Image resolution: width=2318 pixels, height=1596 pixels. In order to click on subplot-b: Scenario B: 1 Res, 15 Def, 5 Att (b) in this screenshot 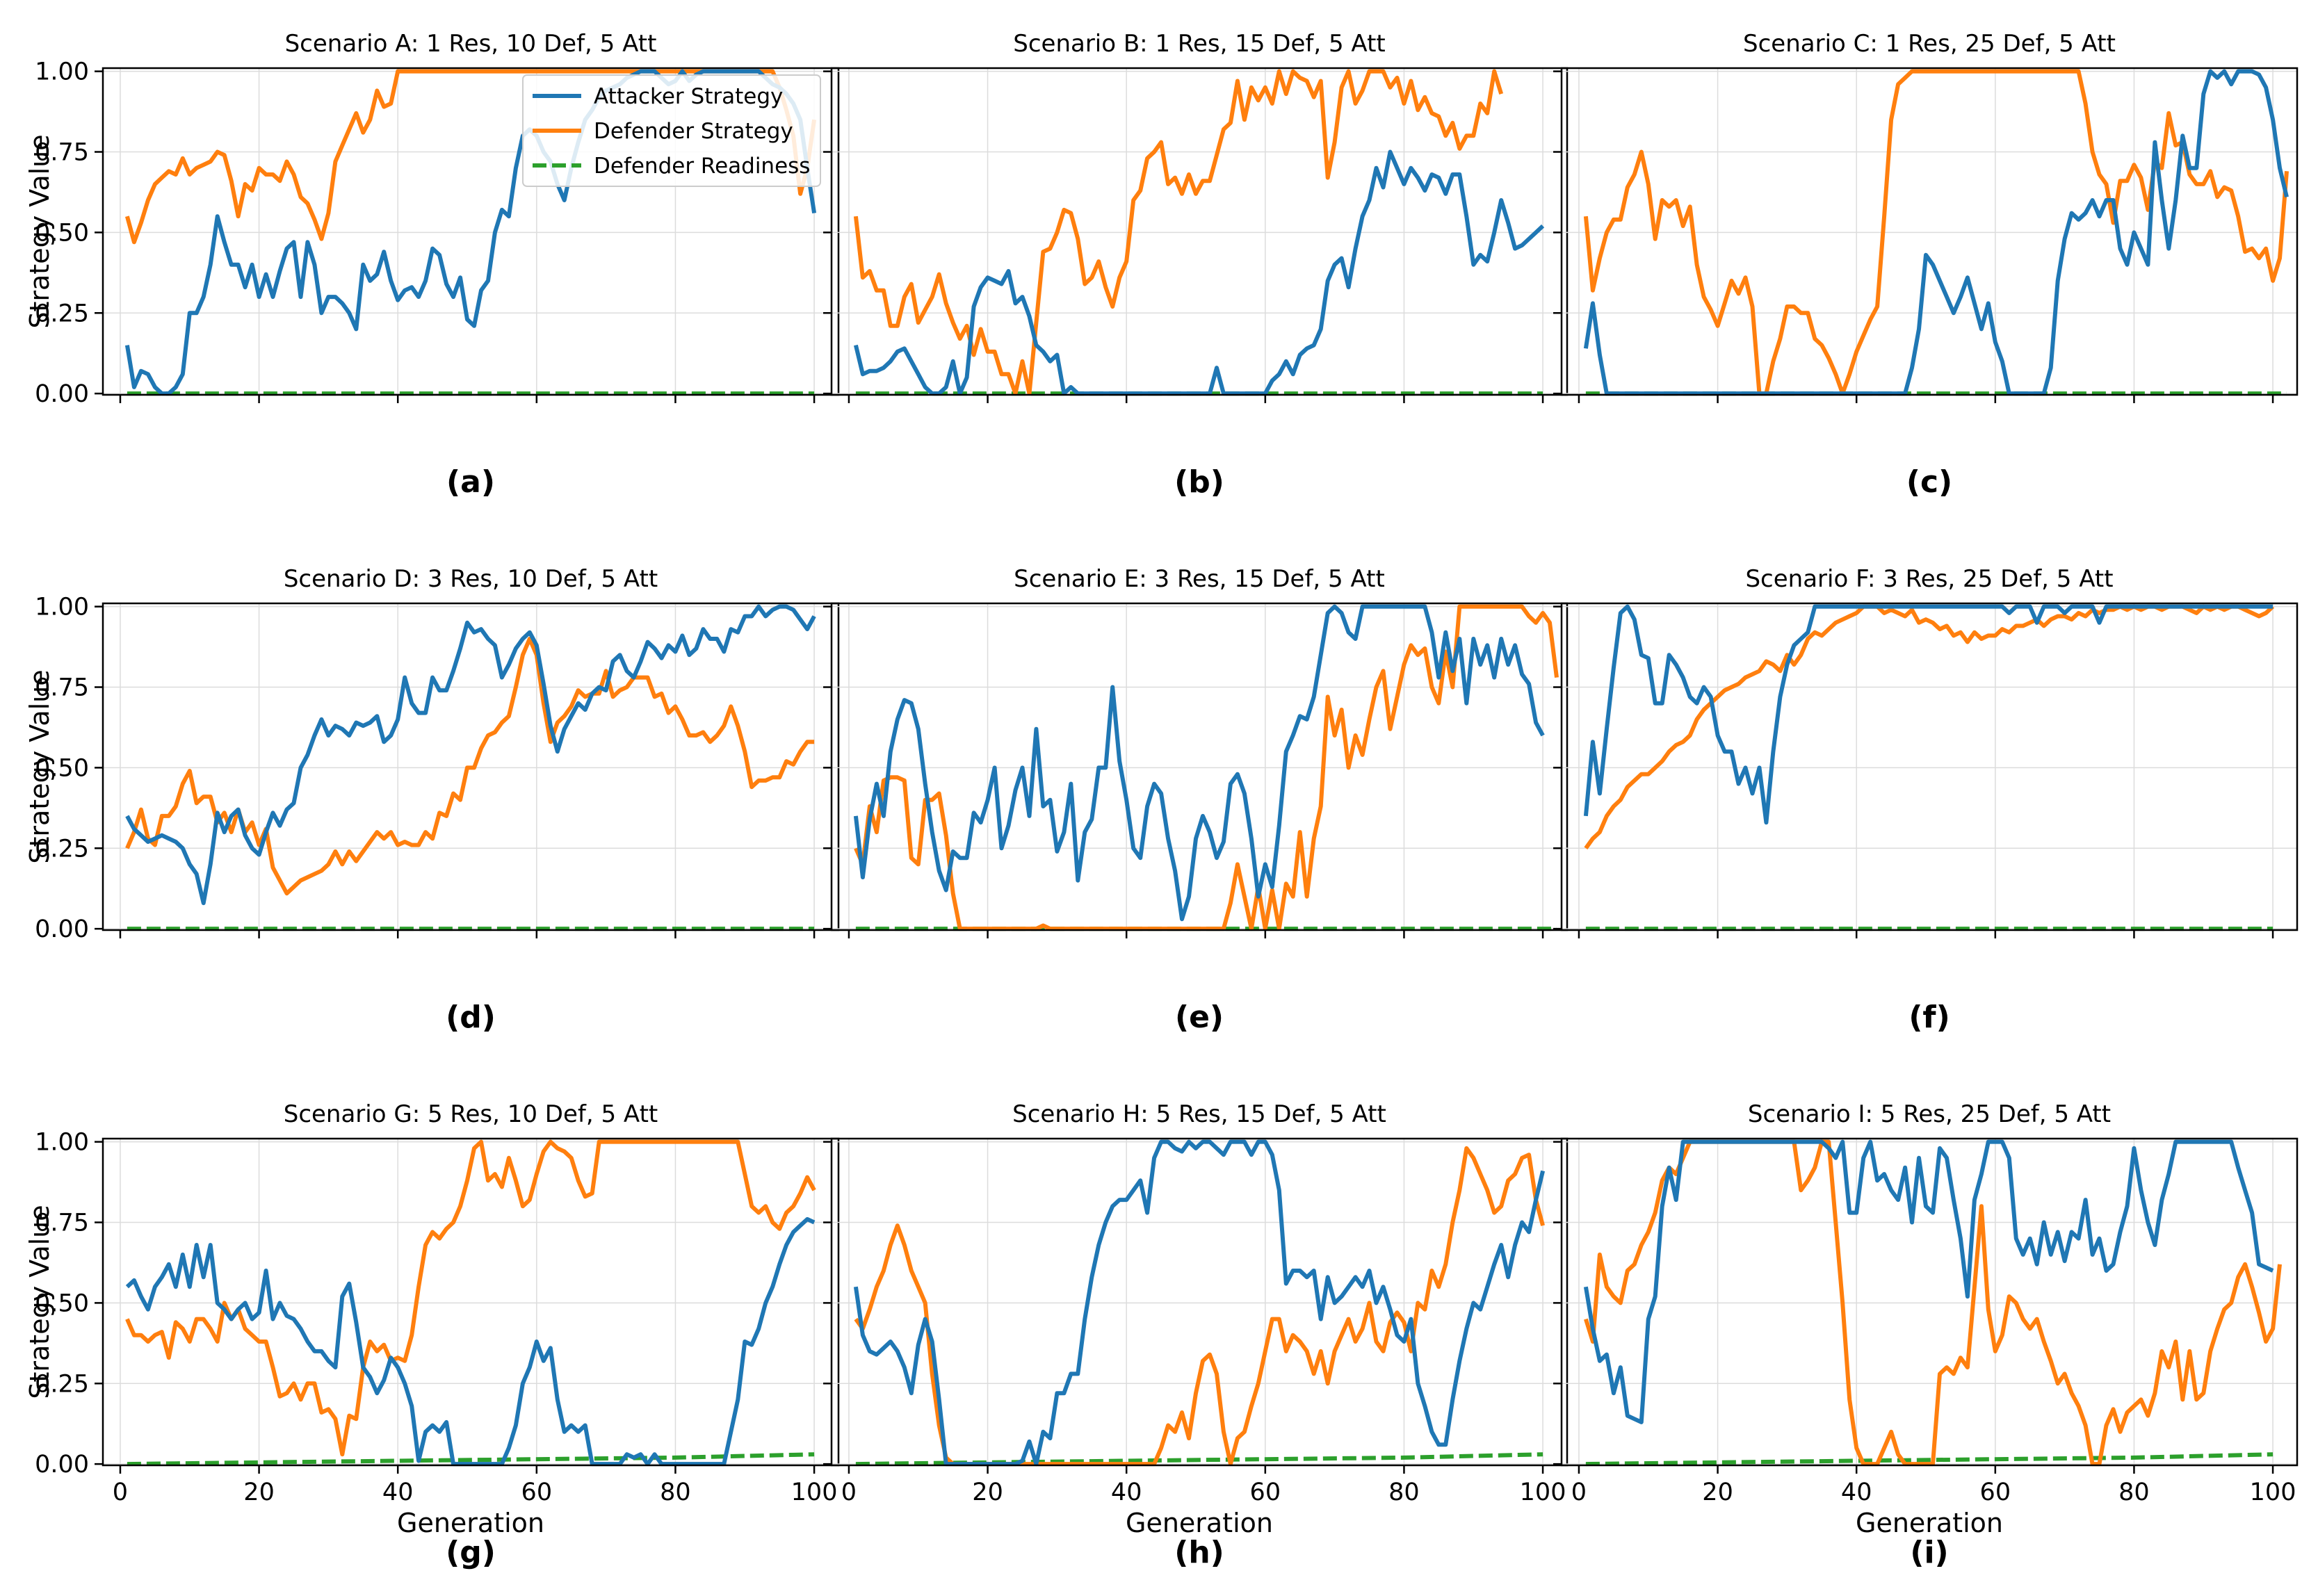, I will do `click(1196, 265)`.